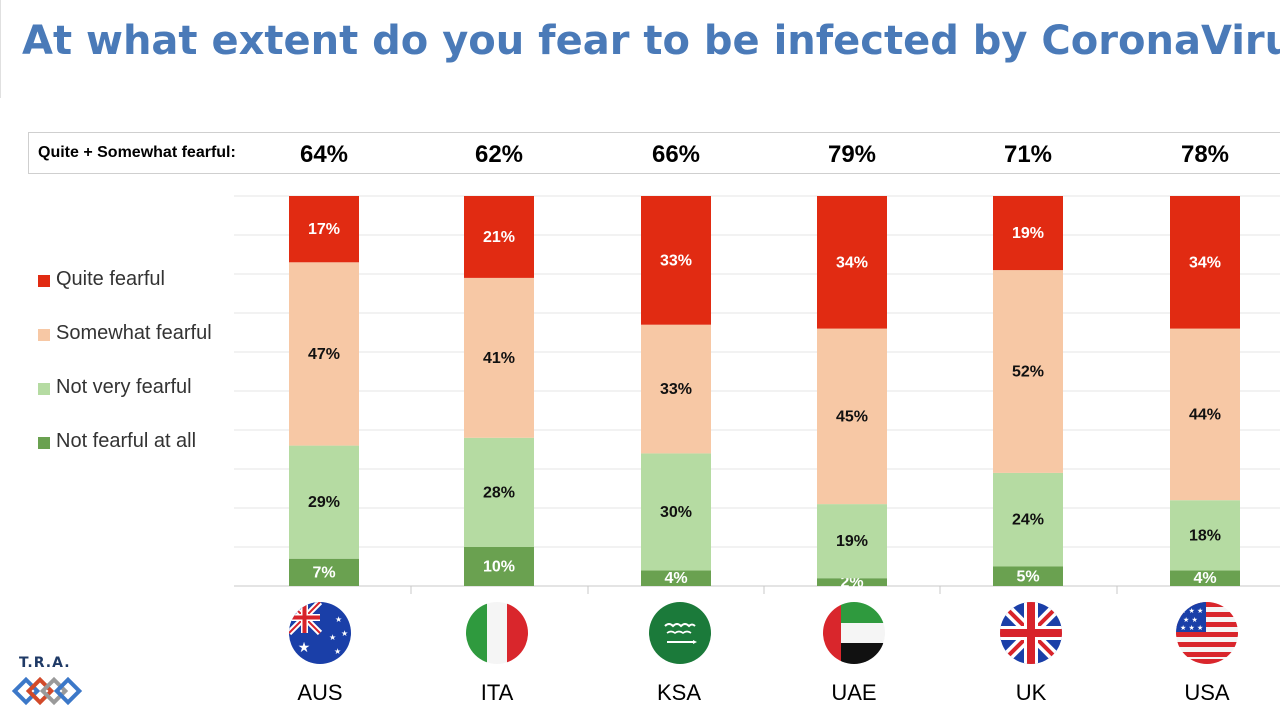 The height and width of the screenshot is (724, 1280). I want to click on data-label-usa-quite-fearful: 34%, so click(1205, 262).